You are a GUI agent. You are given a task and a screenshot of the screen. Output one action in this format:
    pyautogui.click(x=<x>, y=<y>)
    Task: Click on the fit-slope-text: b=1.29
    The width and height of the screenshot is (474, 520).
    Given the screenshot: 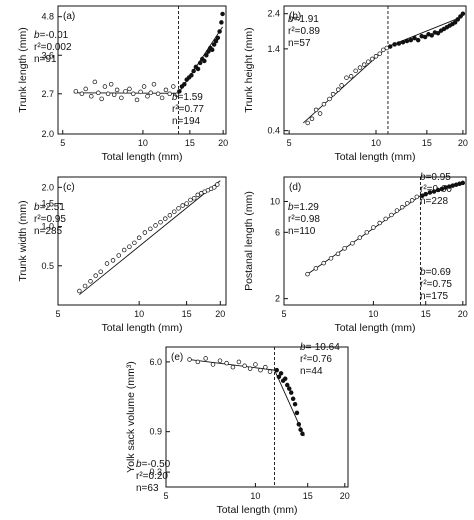 What is the action you would take?
    pyautogui.click(x=303, y=207)
    